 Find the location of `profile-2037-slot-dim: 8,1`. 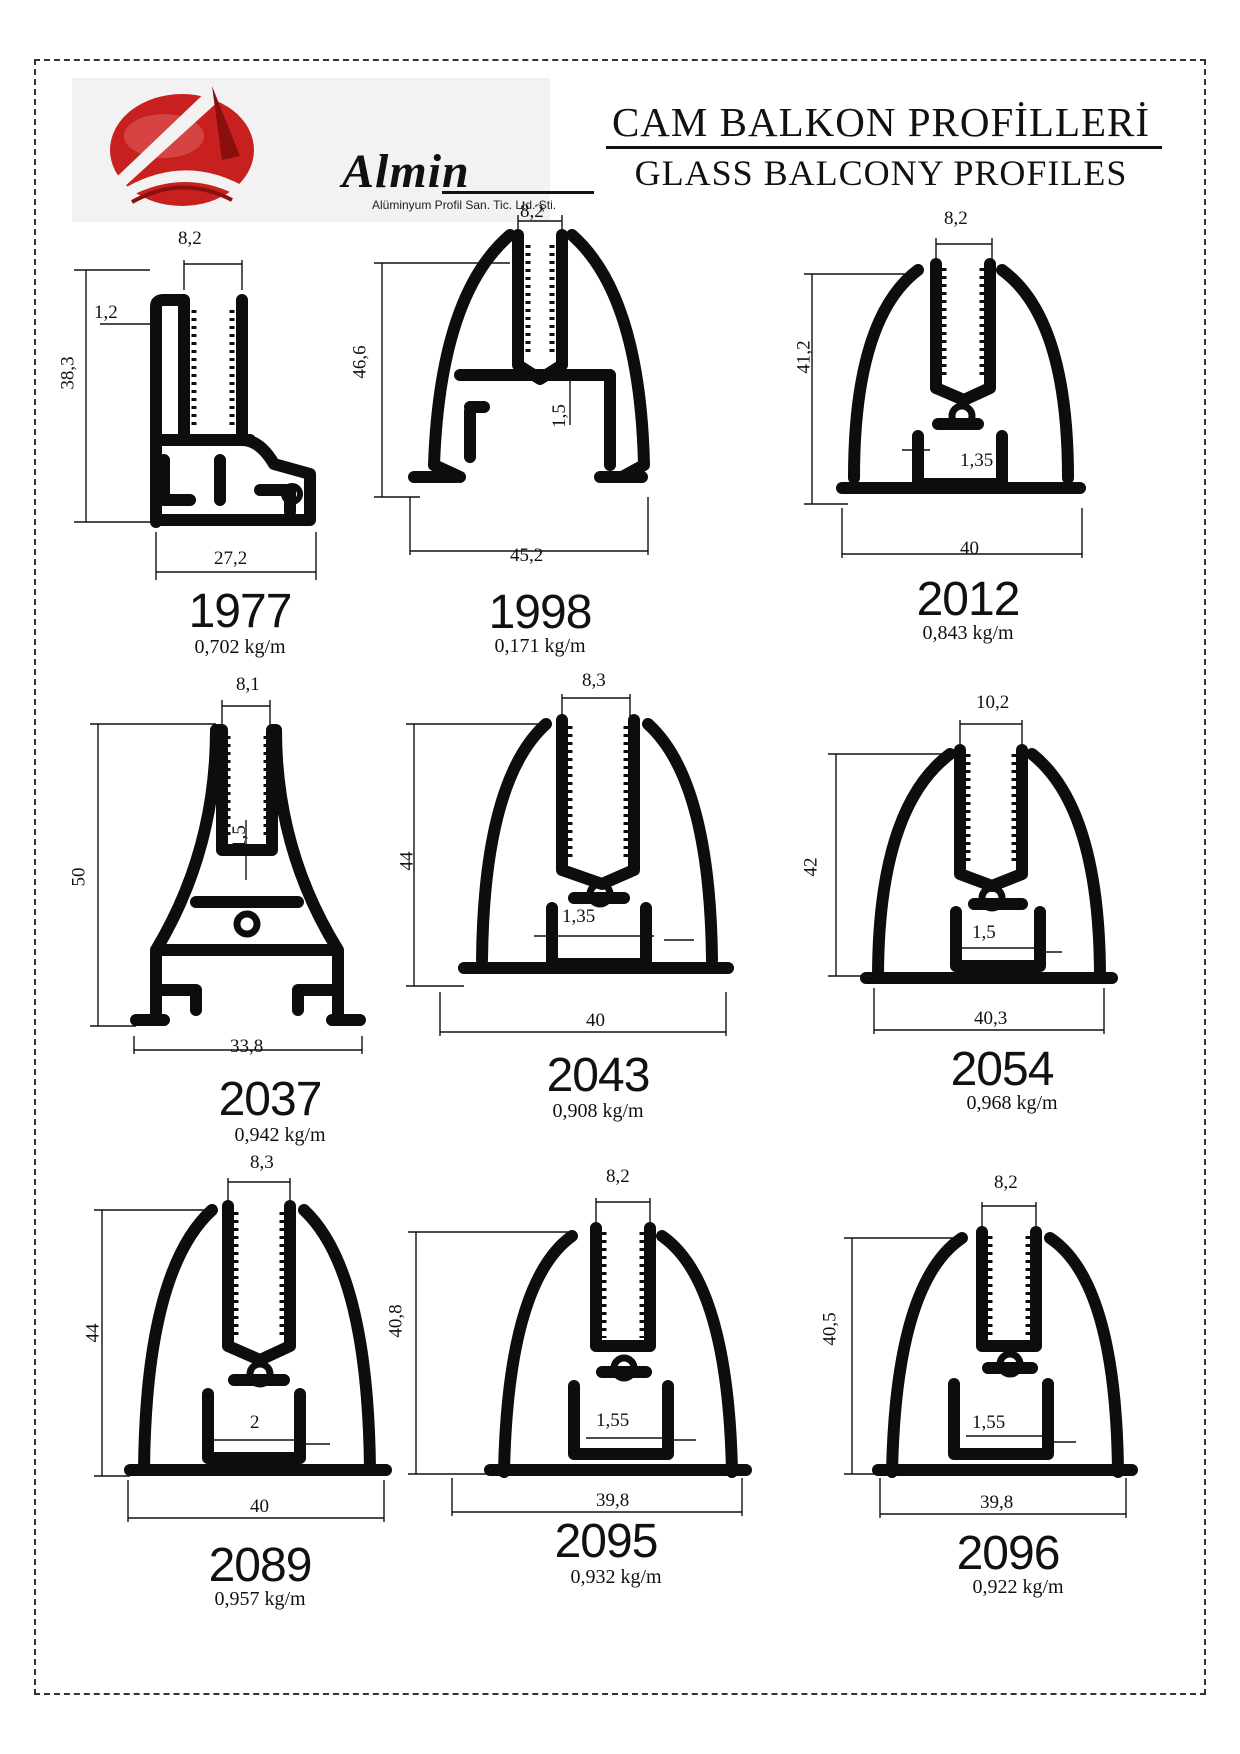

profile-2037-slot-dim: 8,1 is located at coordinates (248, 684).